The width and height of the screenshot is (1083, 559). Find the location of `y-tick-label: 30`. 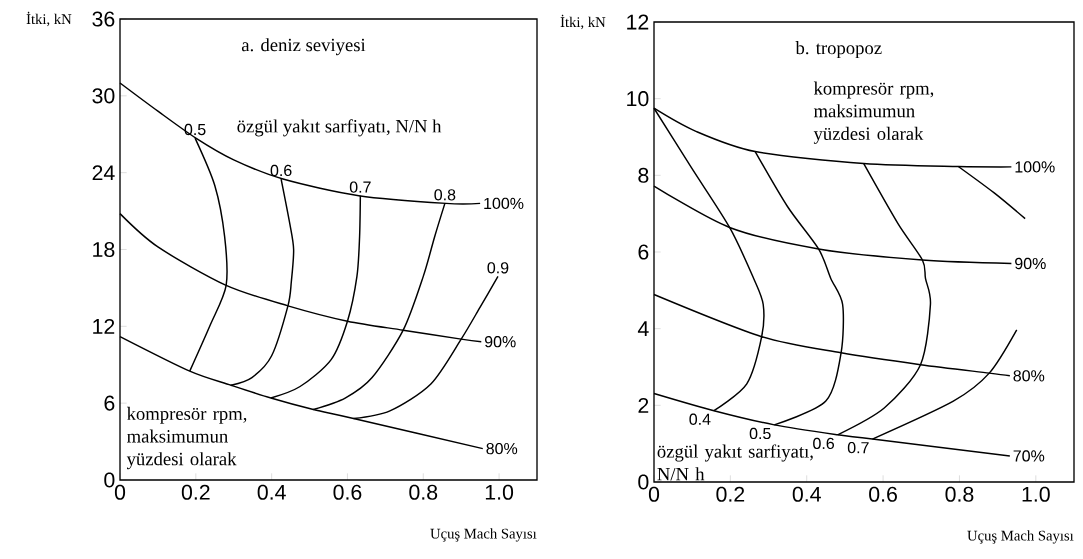

y-tick-label: 30 is located at coordinates (103, 96).